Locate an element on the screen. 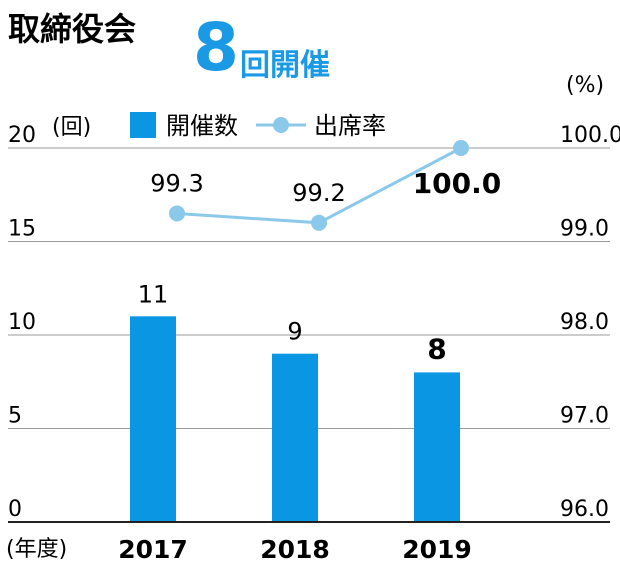 This screenshot has width=620, height=568. legend-bar-swatch is located at coordinates (143, 125).